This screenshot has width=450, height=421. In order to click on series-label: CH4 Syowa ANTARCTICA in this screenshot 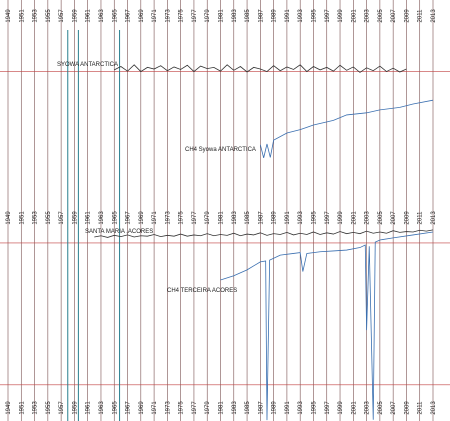, I will do `click(220, 150)`.